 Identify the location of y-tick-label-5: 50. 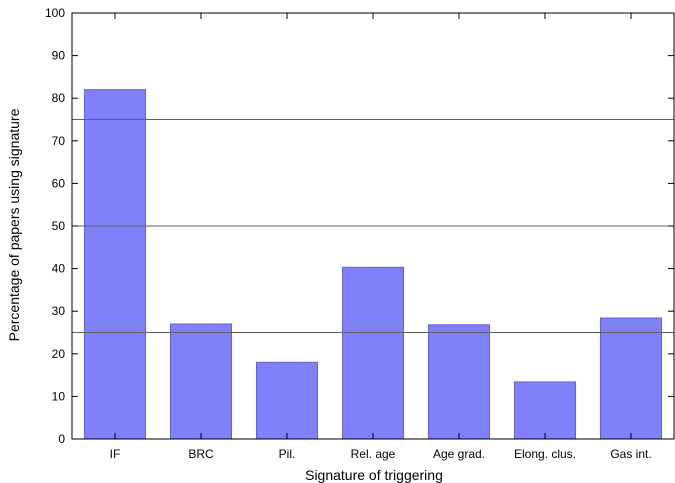
(59, 226).